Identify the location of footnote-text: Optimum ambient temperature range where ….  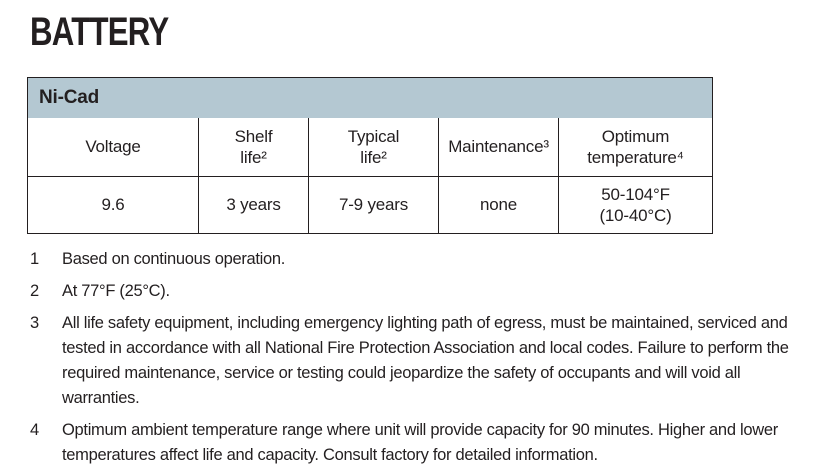
(420, 442).